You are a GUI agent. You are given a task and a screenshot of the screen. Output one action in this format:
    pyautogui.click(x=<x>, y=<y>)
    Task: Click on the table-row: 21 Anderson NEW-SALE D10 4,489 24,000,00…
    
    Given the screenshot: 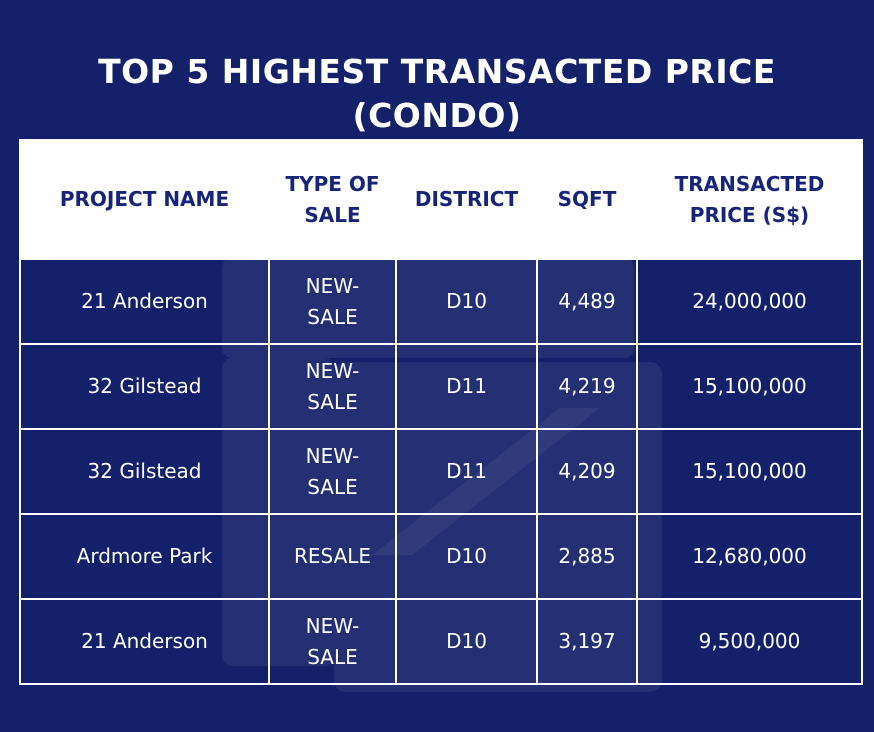 What is the action you would take?
    pyautogui.click(x=441, y=301)
    